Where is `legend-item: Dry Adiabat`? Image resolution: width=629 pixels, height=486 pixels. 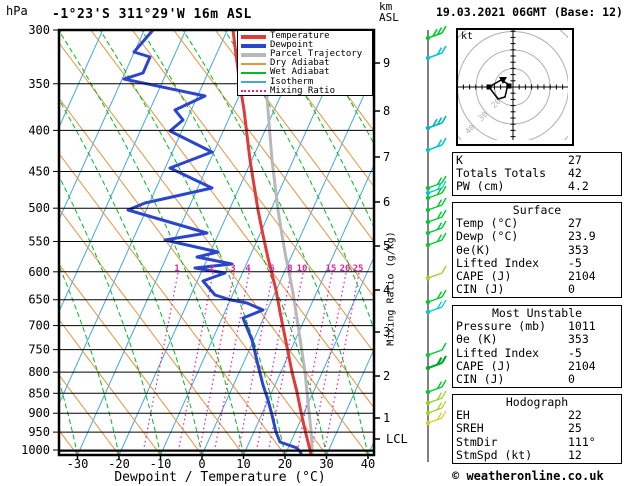
legend-item: Dry Adiabat is located at coordinates (306, 63).